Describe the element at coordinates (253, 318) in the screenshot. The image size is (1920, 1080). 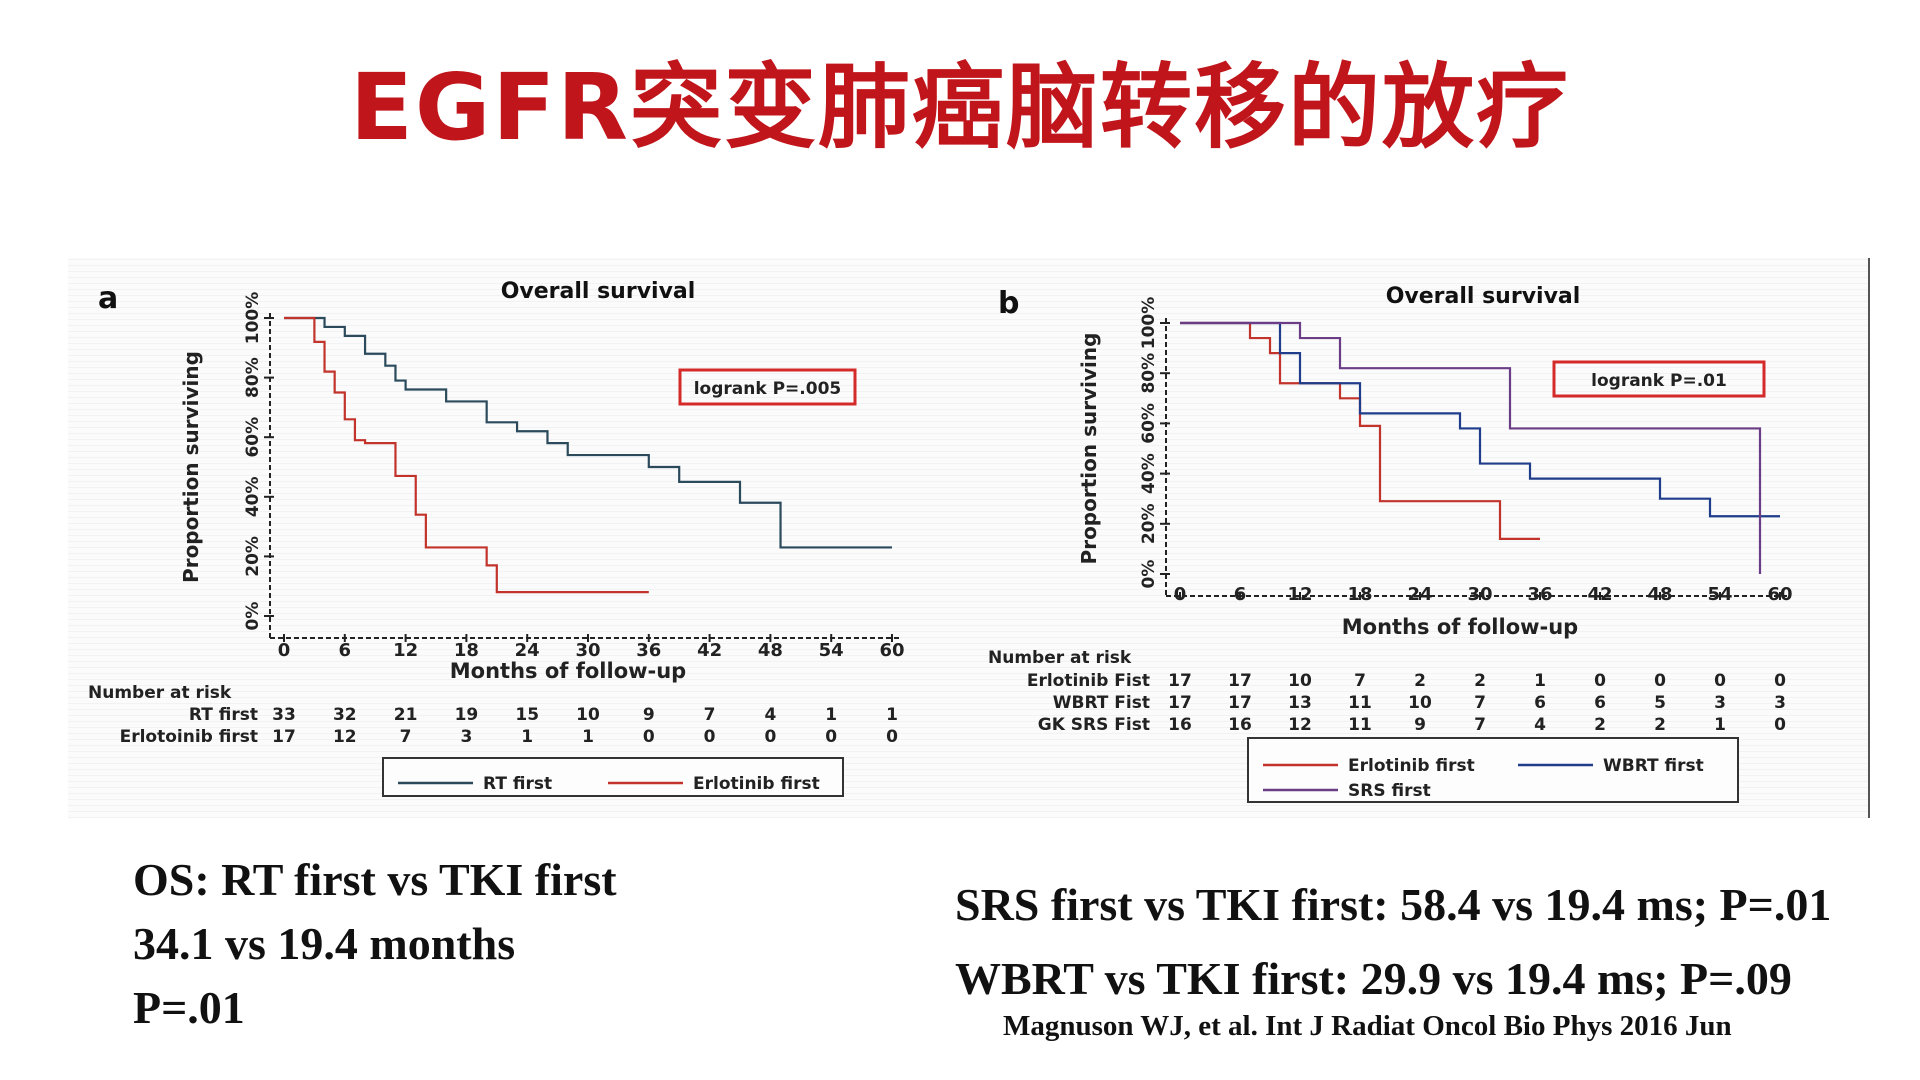
I see `y-tick-label-a: 100%` at that location.